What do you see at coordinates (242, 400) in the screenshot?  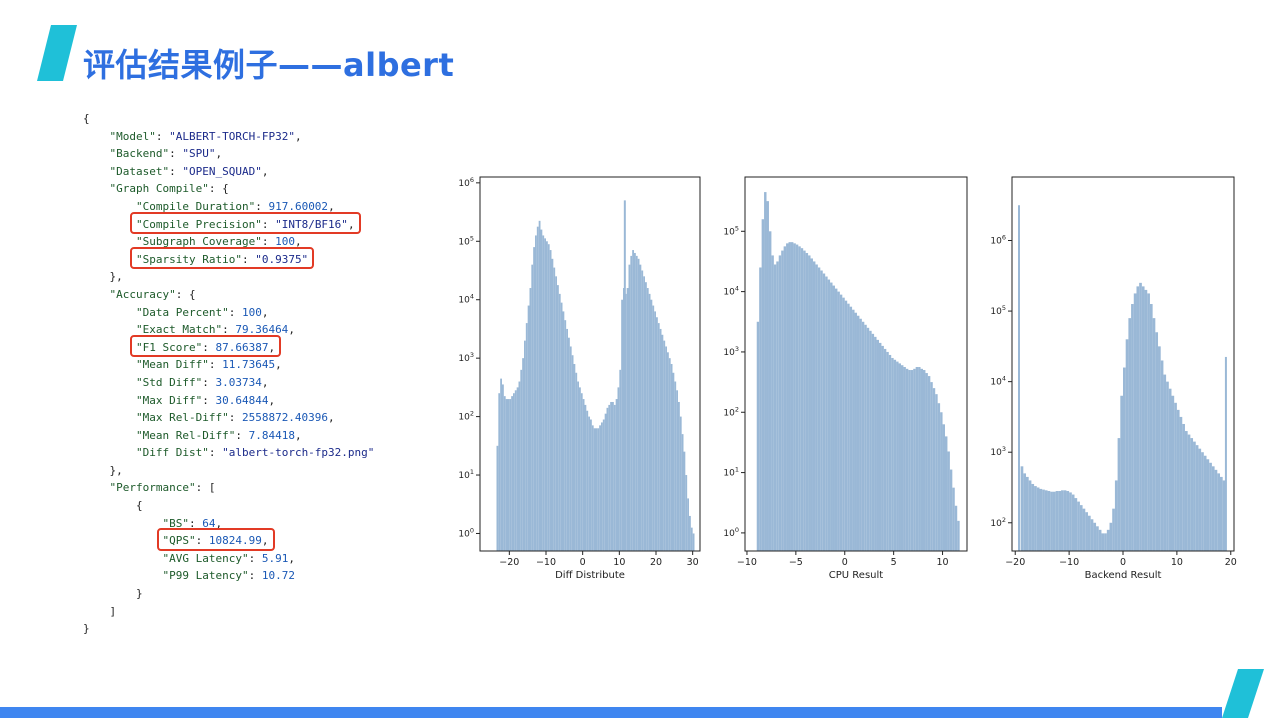 I see `json-number-value: 30.64844` at bounding box center [242, 400].